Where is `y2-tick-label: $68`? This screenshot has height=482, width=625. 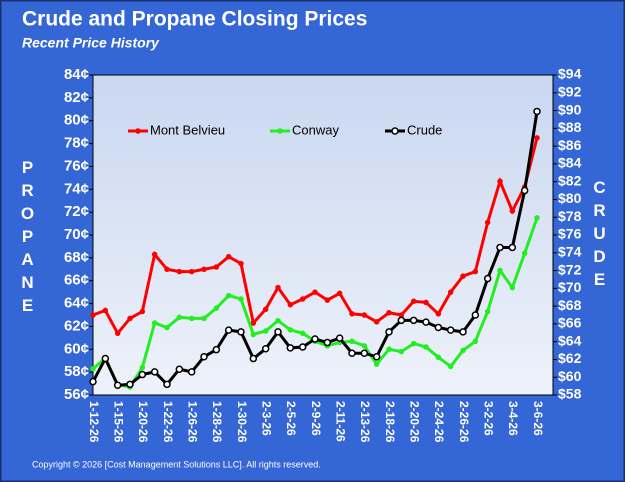
y2-tick-label: $68 is located at coordinates (570, 305).